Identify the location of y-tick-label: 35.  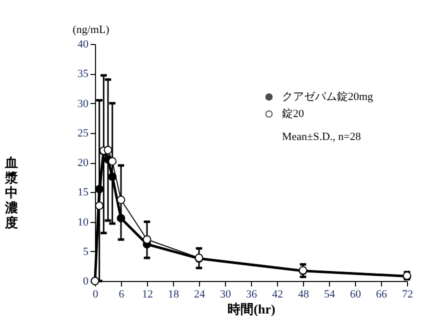
(83, 74).